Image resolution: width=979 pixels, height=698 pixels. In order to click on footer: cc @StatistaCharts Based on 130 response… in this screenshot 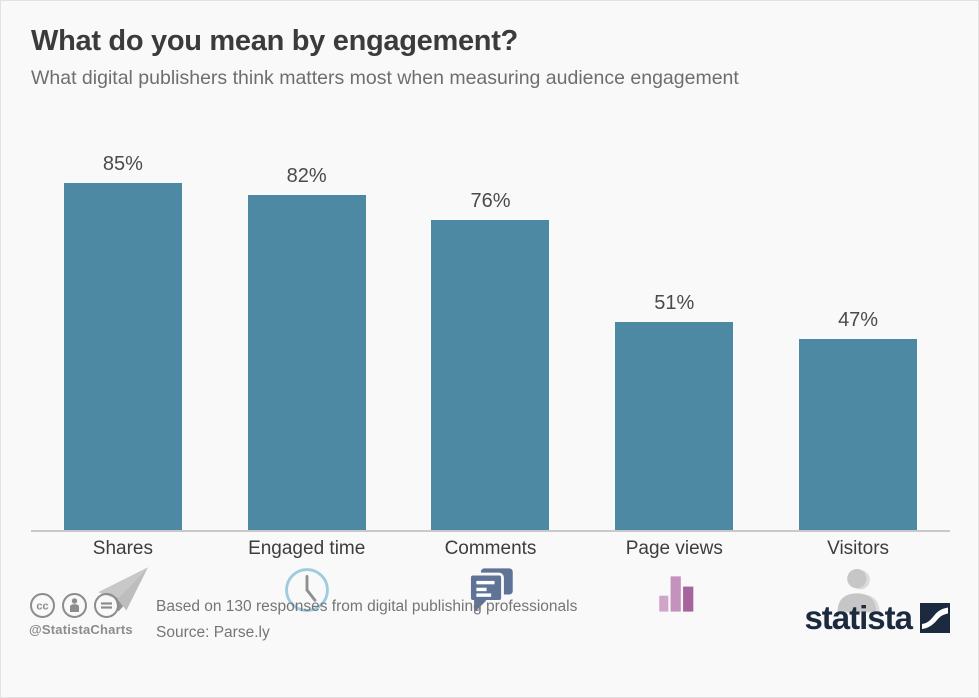, I will do `click(489, 645)`.